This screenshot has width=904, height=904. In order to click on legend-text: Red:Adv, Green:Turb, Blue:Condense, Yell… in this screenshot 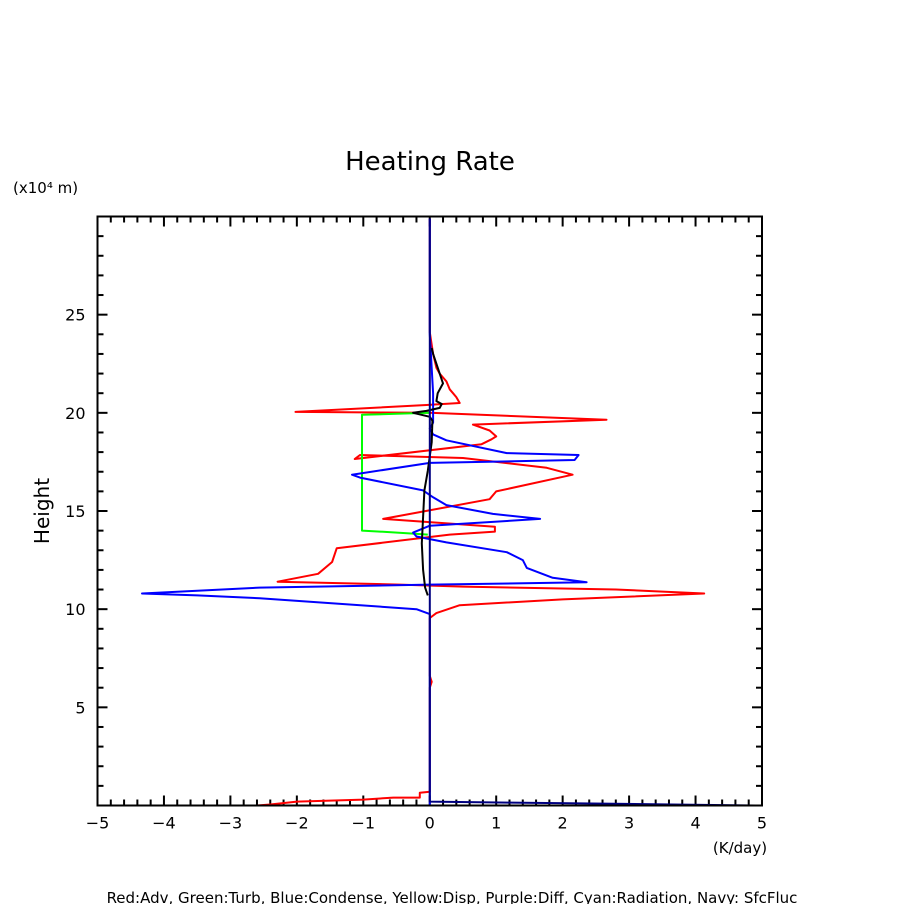, I will do `click(452, 896)`.